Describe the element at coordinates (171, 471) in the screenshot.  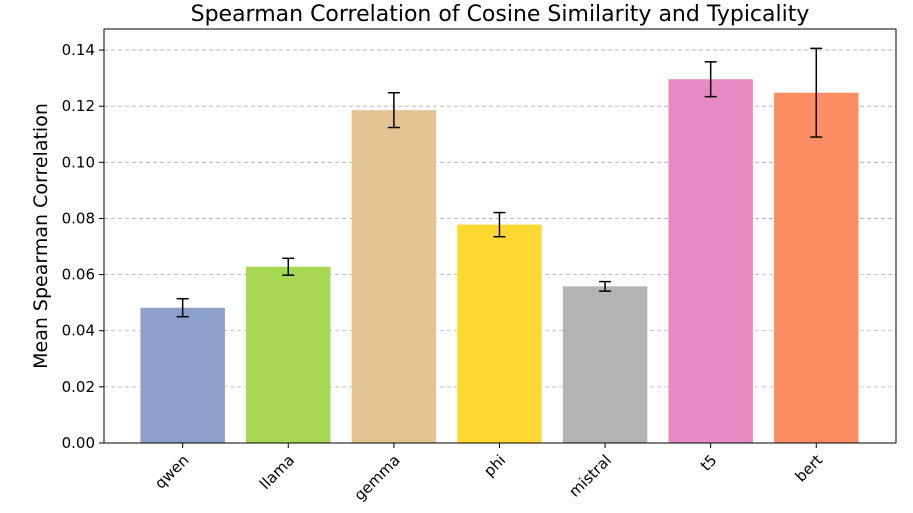
I see `x-tick-label-qwen: qwen` at that location.